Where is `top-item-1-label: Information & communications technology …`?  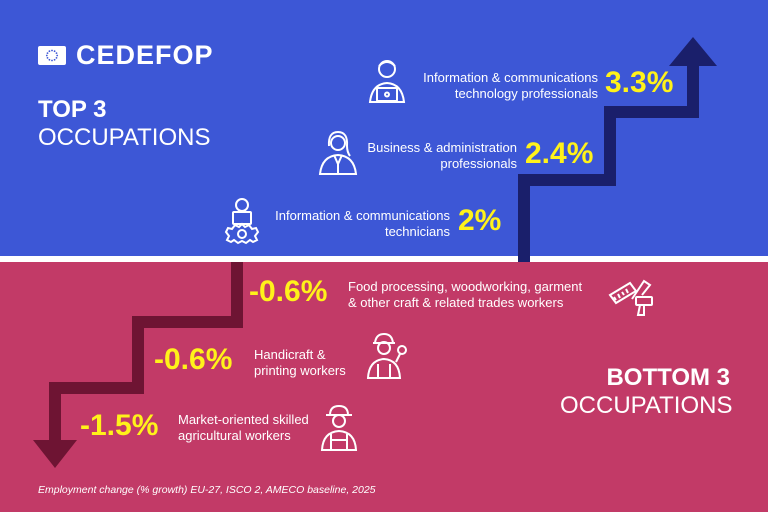 top-item-1-label: Information & communications technology … is located at coordinates (496, 85).